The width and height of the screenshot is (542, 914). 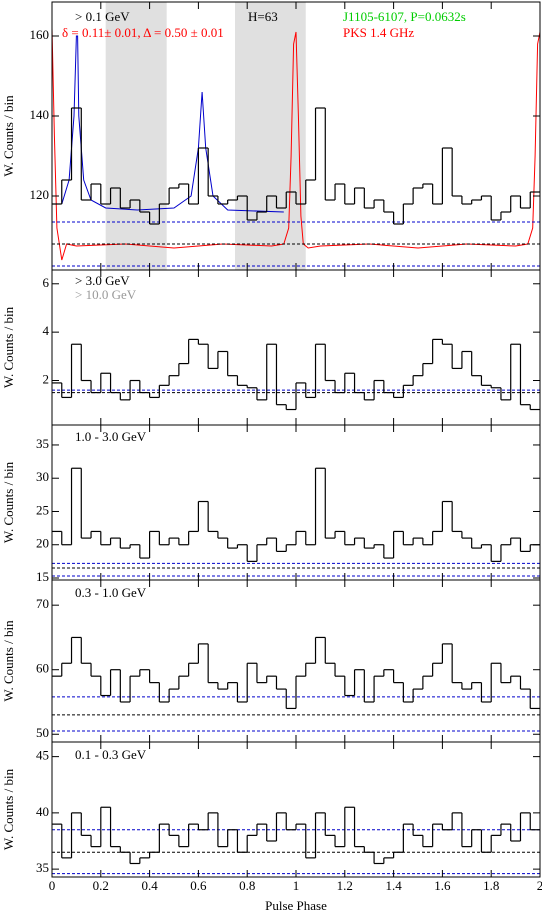 I want to click on x-axis-title: Pulse Phase, so click(x=296, y=905).